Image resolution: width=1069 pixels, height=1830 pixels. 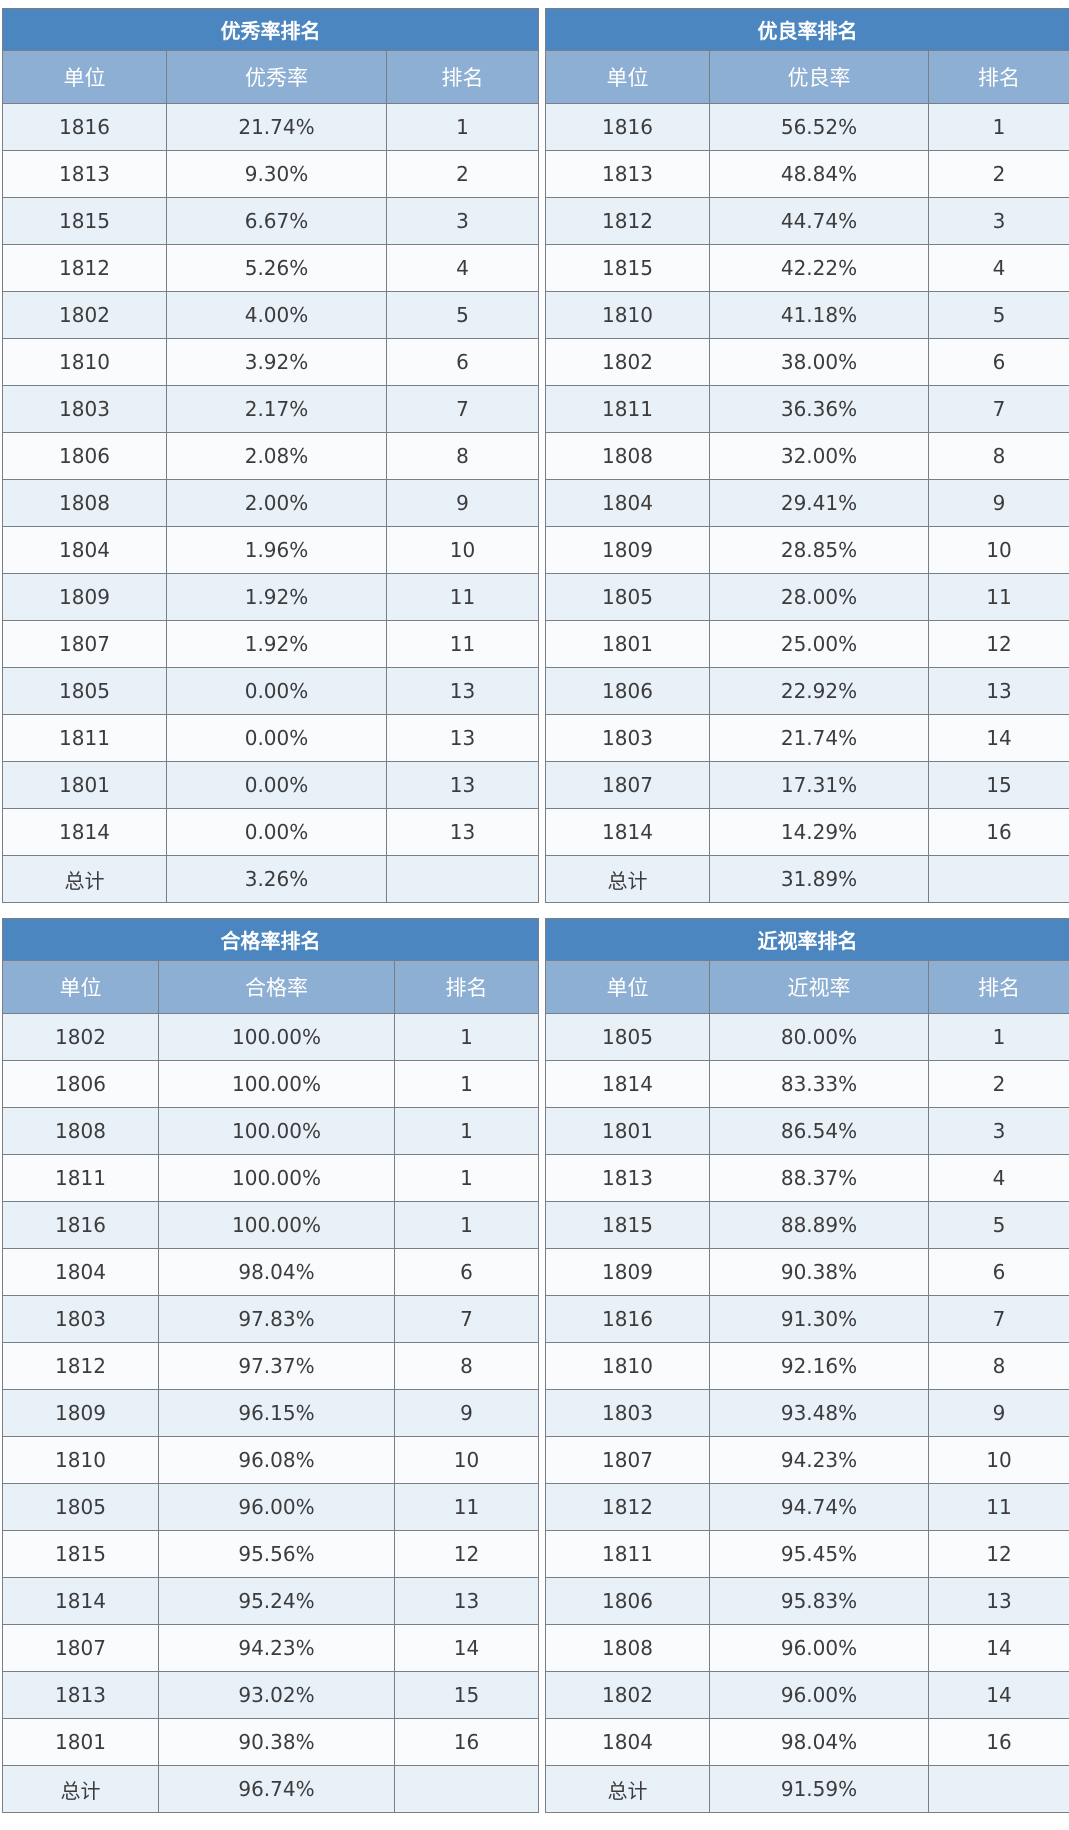 What do you see at coordinates (819, 597) in the screenshot?
I see `rate-cell: 28.00%` at bounding box center [819, 597].